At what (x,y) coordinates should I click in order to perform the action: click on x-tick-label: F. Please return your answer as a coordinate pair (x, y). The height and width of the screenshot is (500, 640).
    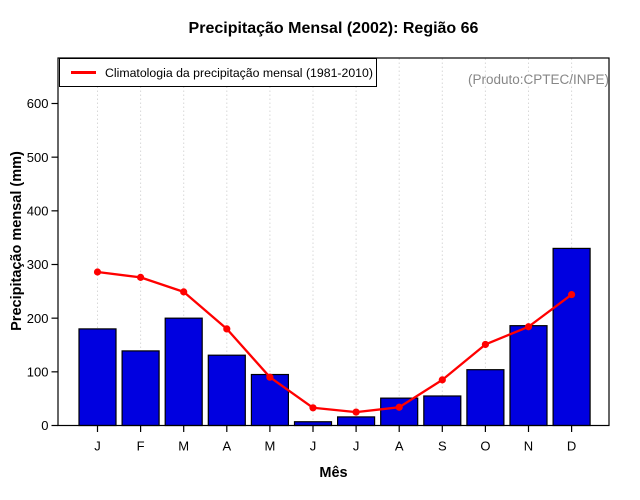
    Looking at the image, I should click on (141, 446).